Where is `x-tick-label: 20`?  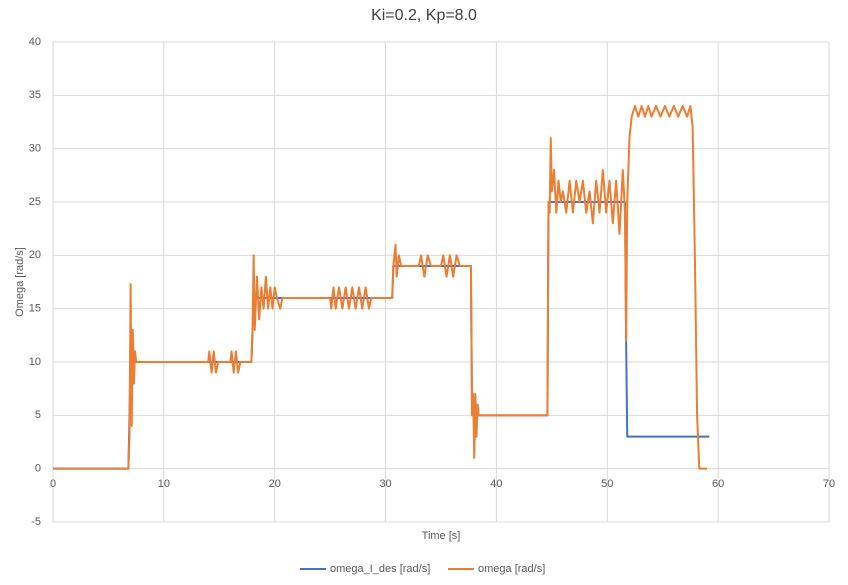
x-tick-label: 20 is located at coordinates (275, 484).